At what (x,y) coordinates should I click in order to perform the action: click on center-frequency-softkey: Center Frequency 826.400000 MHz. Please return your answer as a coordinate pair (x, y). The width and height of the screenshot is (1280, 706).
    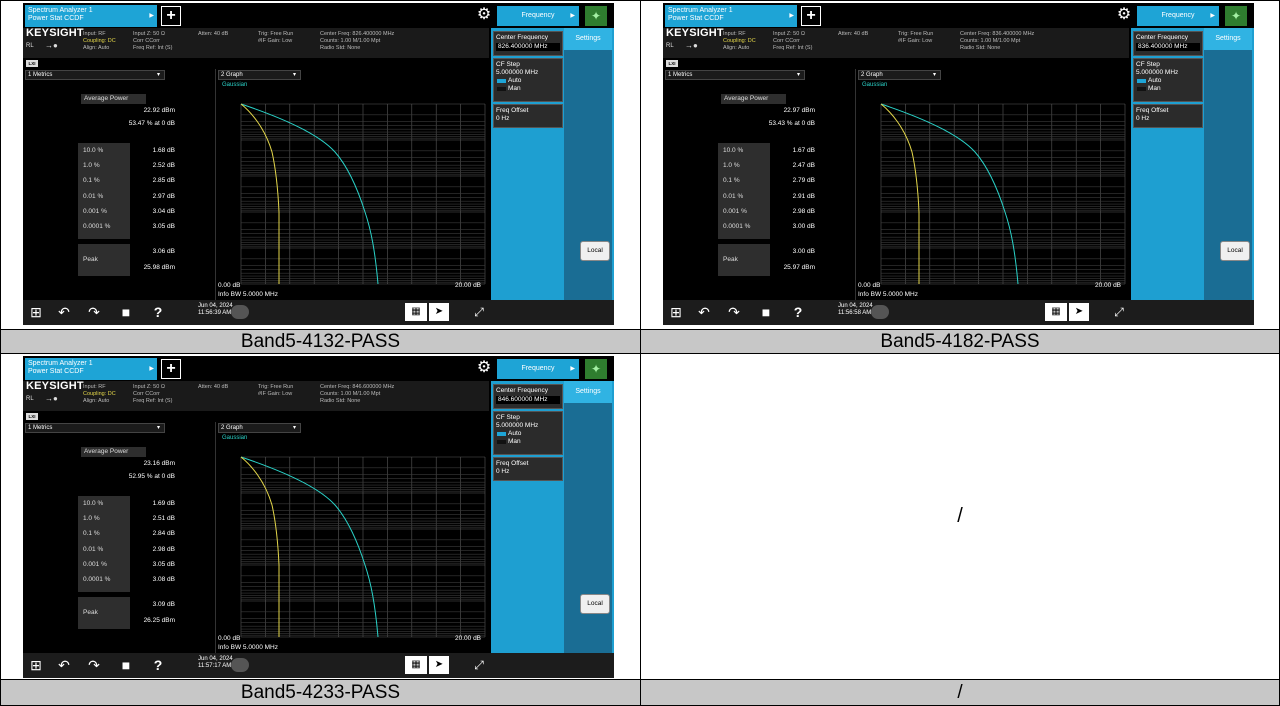
    Looking at the image, I should click on (528, 43).